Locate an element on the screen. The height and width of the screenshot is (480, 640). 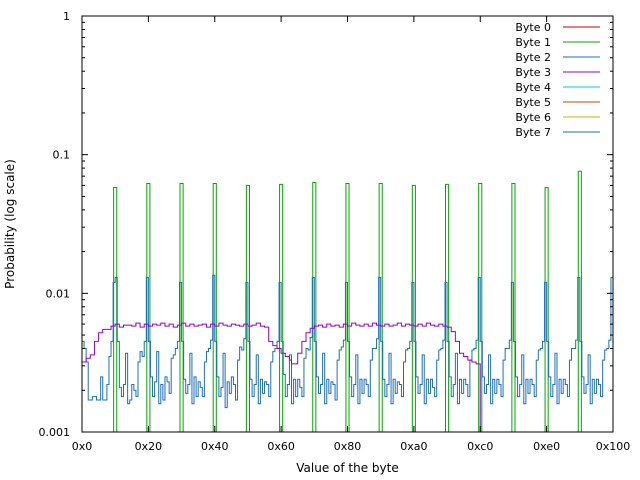
x-tick-label: 0x0 is located at coordinates (82, 446).